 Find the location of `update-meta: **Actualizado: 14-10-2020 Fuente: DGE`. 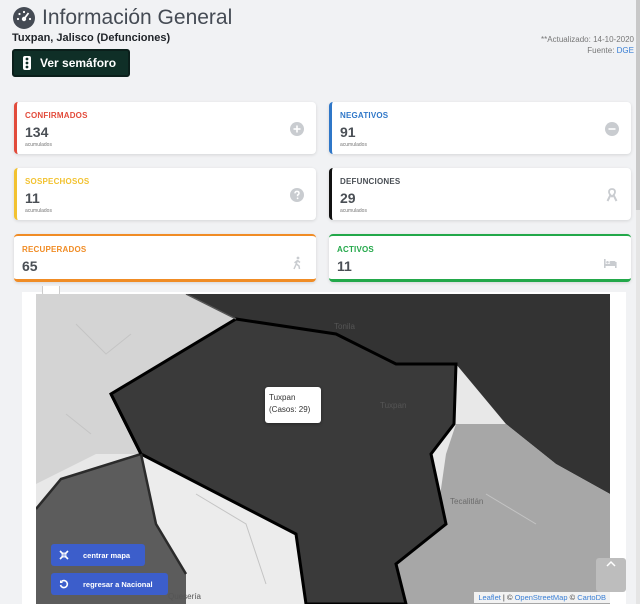

update-meta: **Actualizado: 14-10-2020 Fuente: DGE is located at coordinates (587, 45).